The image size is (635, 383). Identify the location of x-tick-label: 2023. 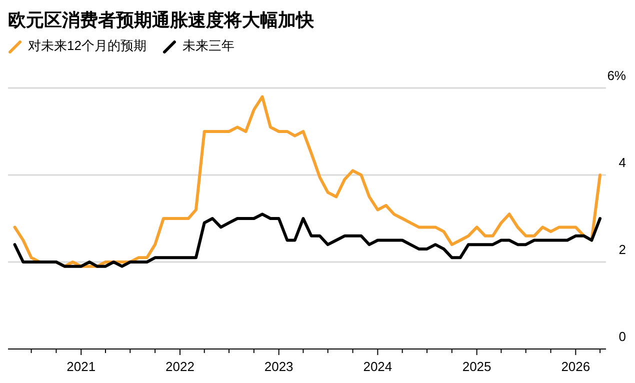
(279, 366).